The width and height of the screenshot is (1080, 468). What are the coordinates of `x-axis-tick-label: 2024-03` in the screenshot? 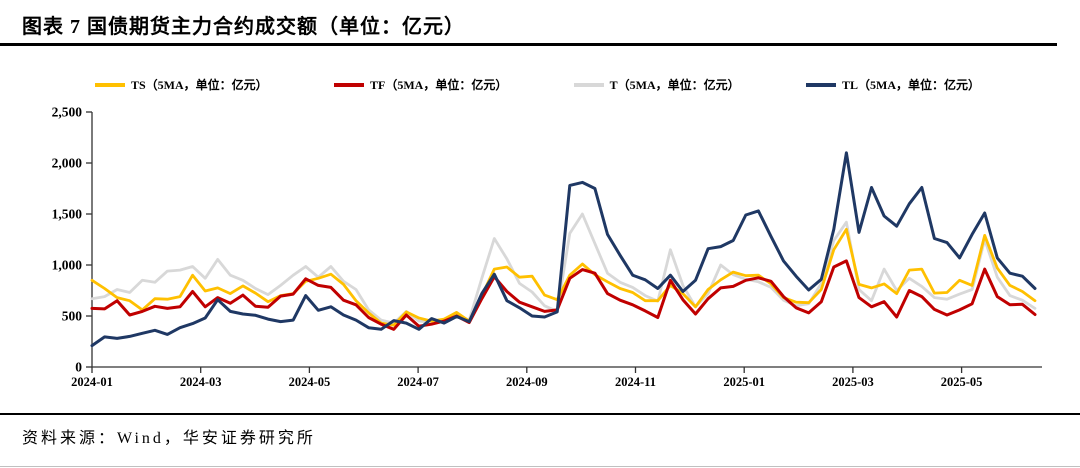 It's located at (201, 382).